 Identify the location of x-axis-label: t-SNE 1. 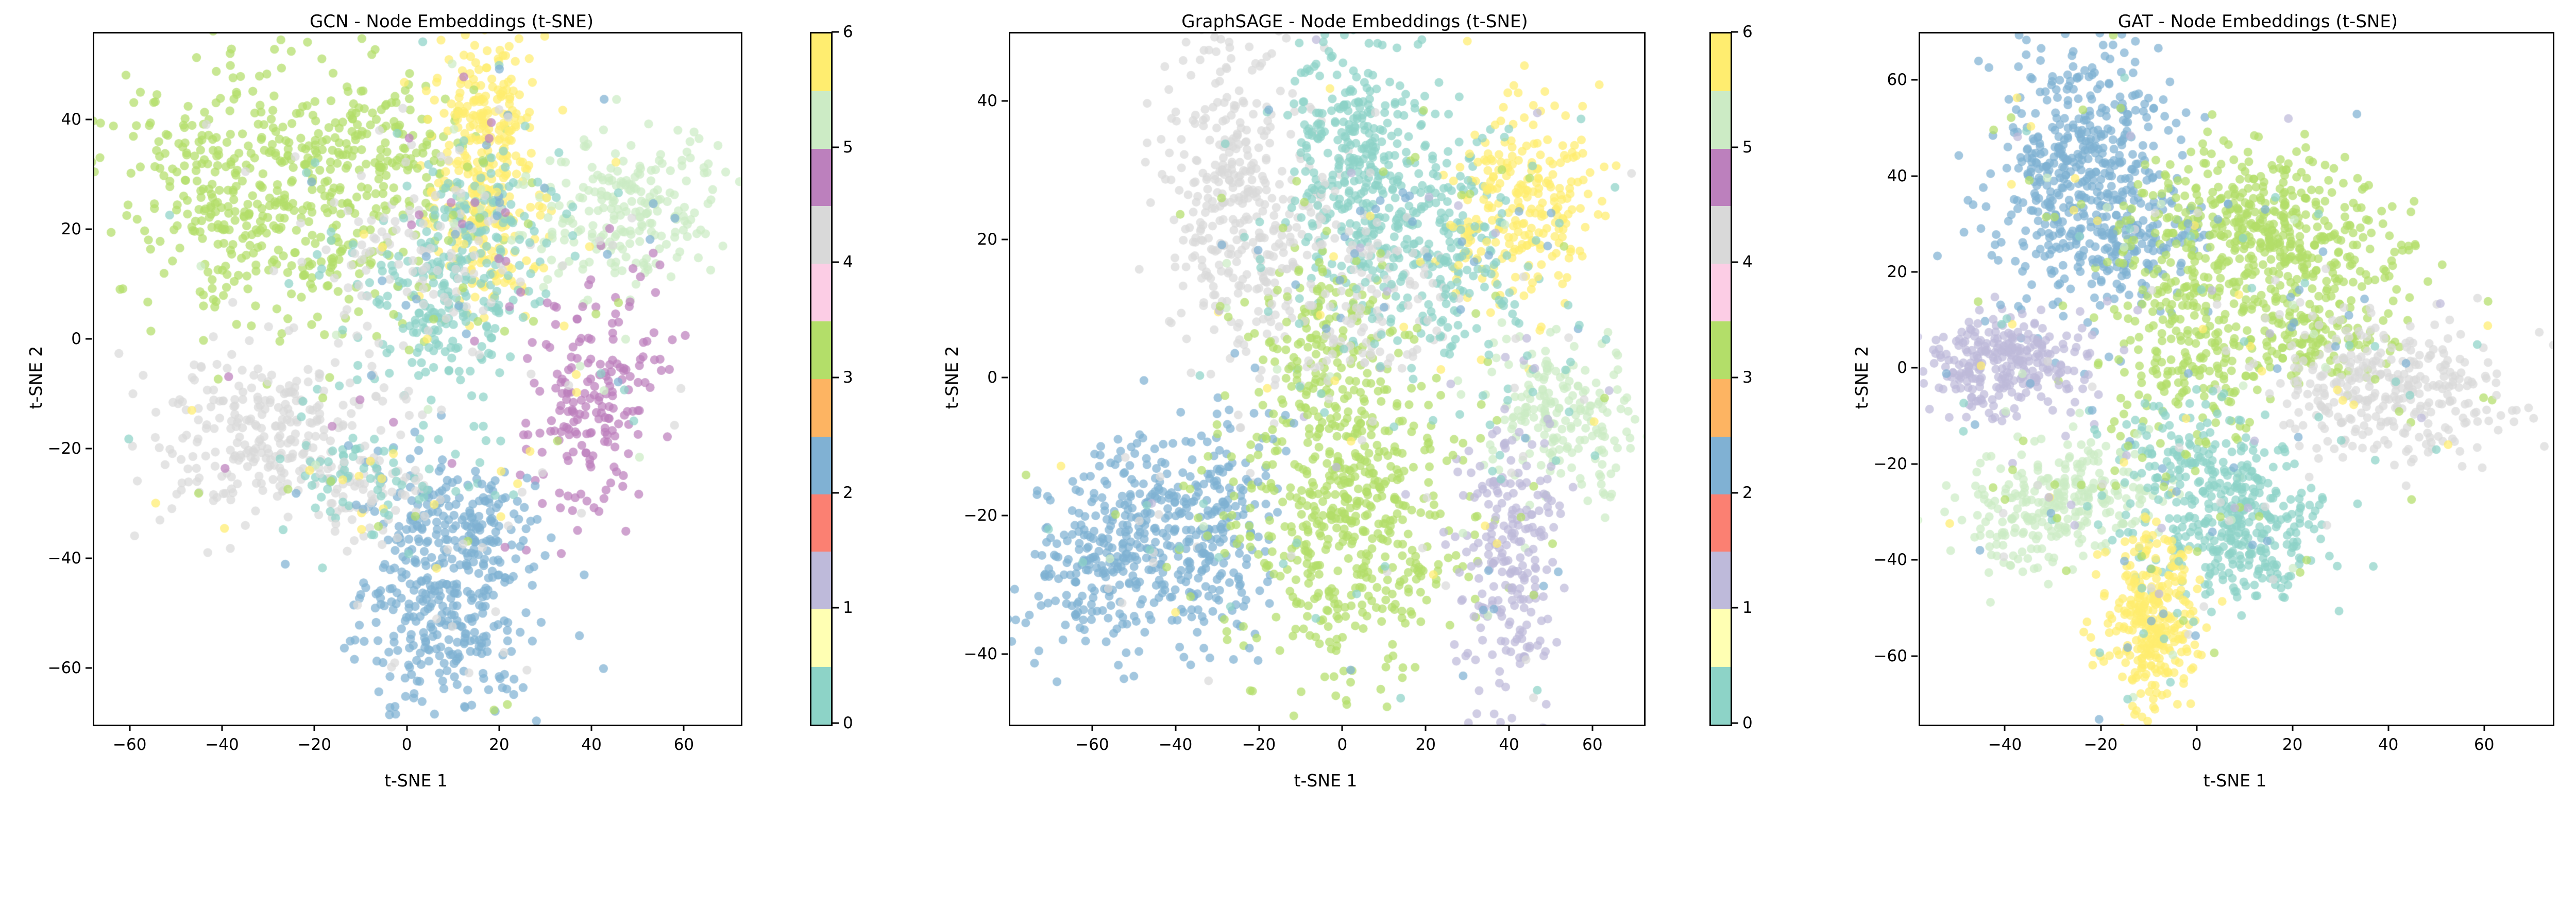
(416, 780).